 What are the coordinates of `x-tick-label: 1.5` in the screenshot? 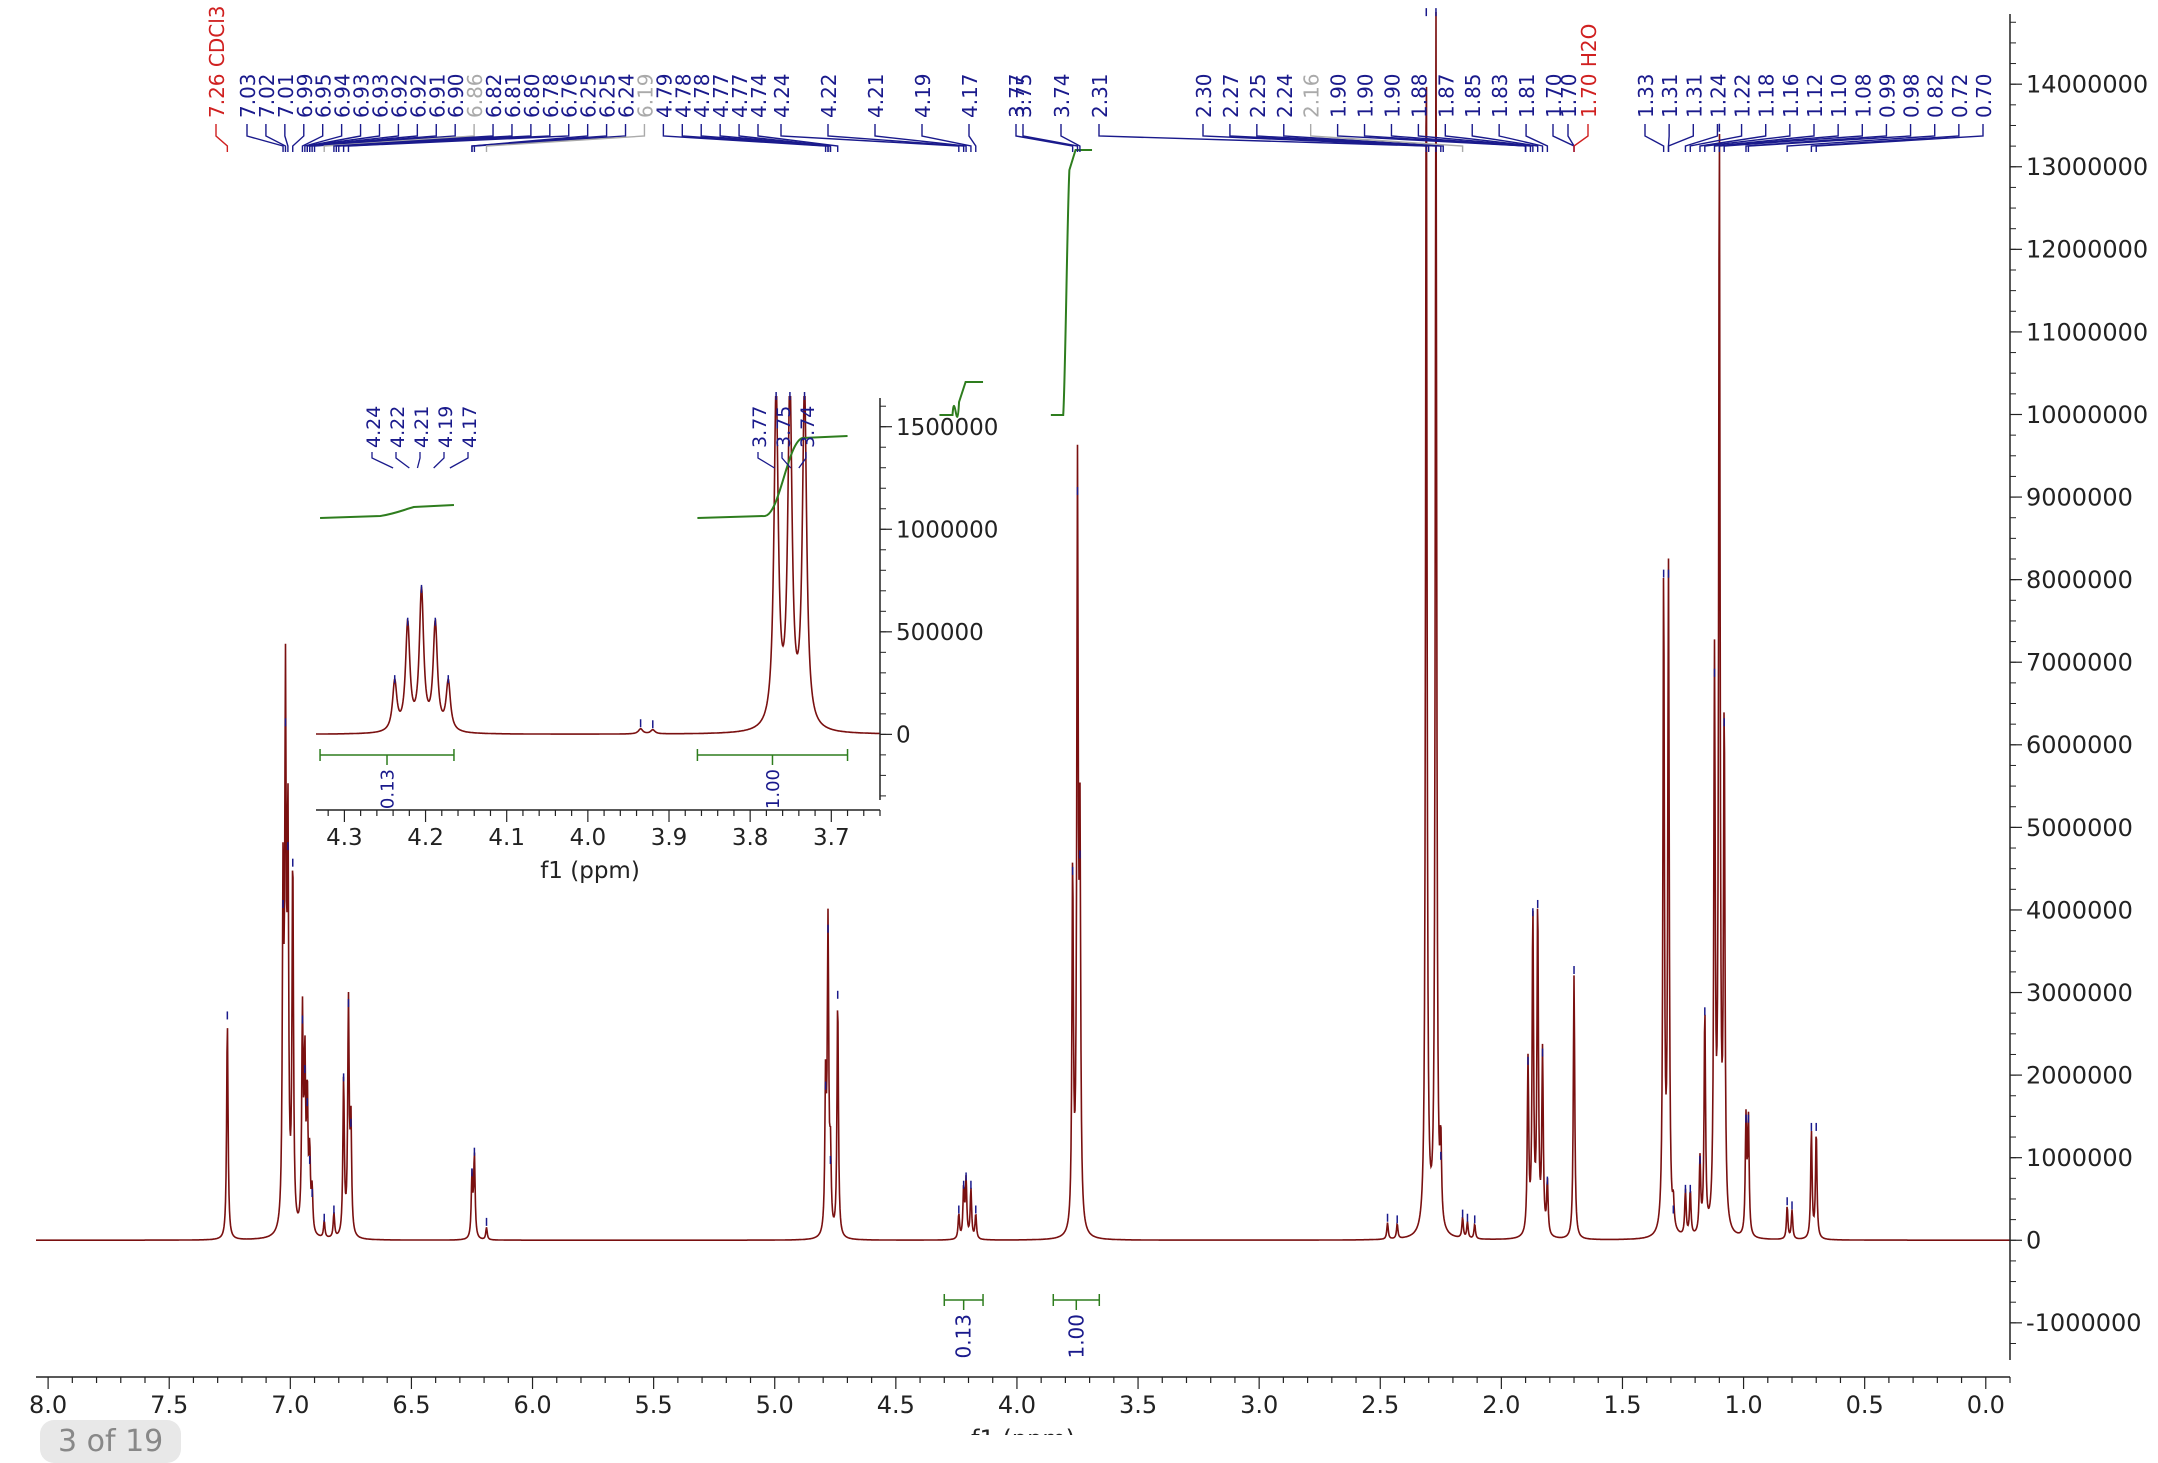 It's located at (1622, 1405).